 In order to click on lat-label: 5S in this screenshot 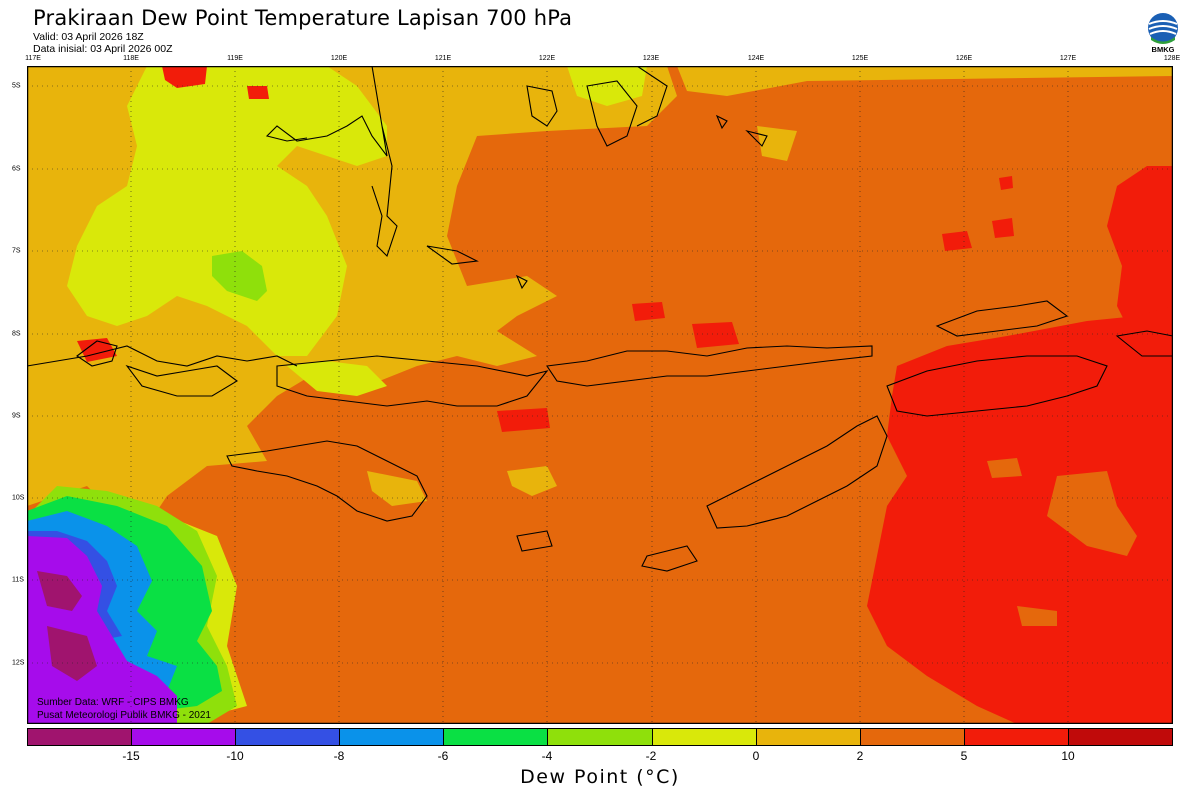, I will do `click(16, 86)`.